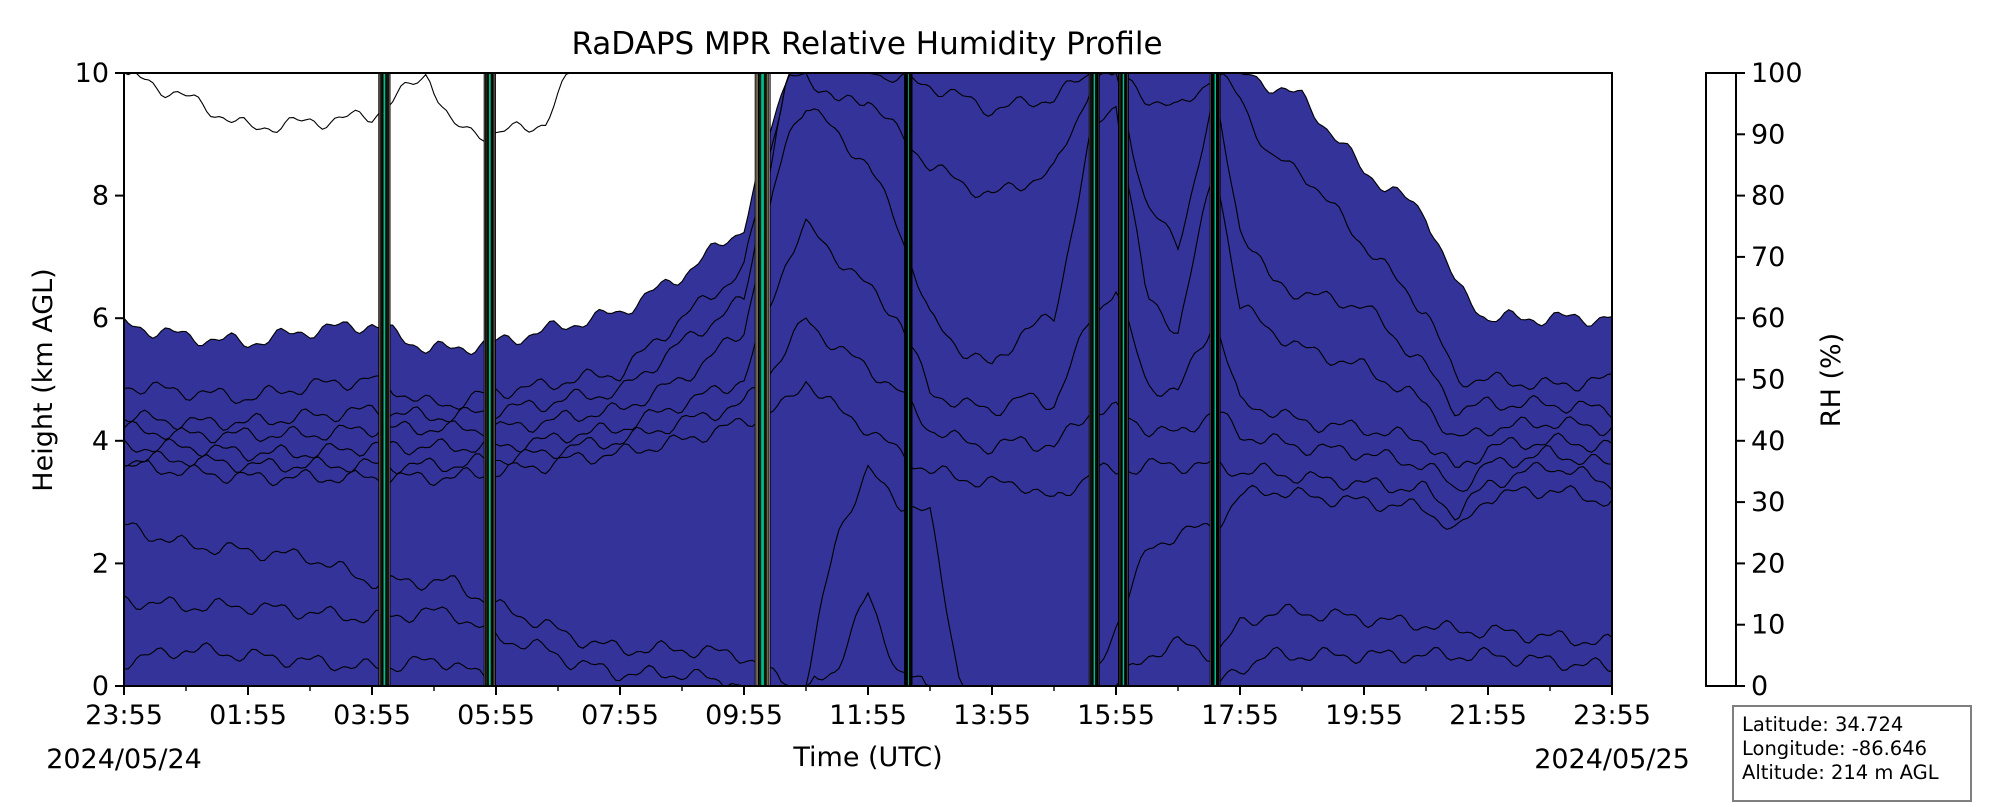 The height and width of the screenshot is (802, 2000). Describe the element at coordinates (100, 686) in the screenshot. I see `y-tick-label: 0` at that location.